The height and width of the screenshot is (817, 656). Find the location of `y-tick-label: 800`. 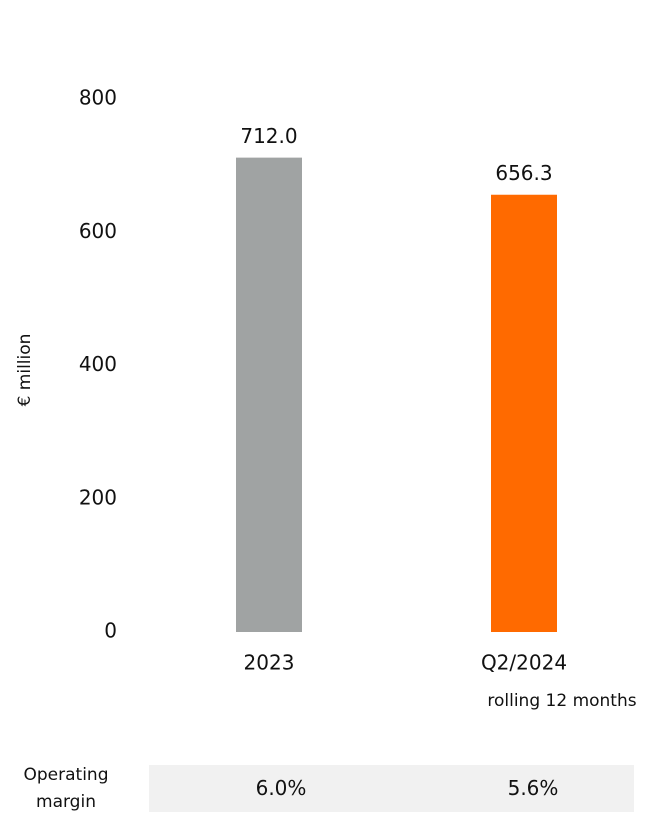

y-tick-label: 800 is located at coordinates (98, 98).